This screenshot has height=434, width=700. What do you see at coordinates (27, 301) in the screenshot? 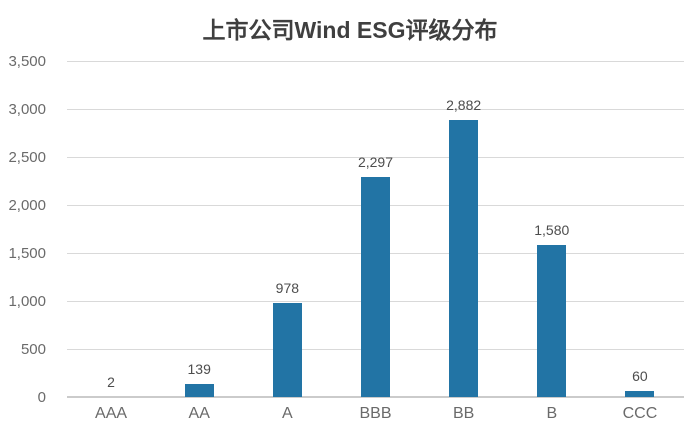
I see `y-tick-label: 1,000` at bounding box center [27, 301].